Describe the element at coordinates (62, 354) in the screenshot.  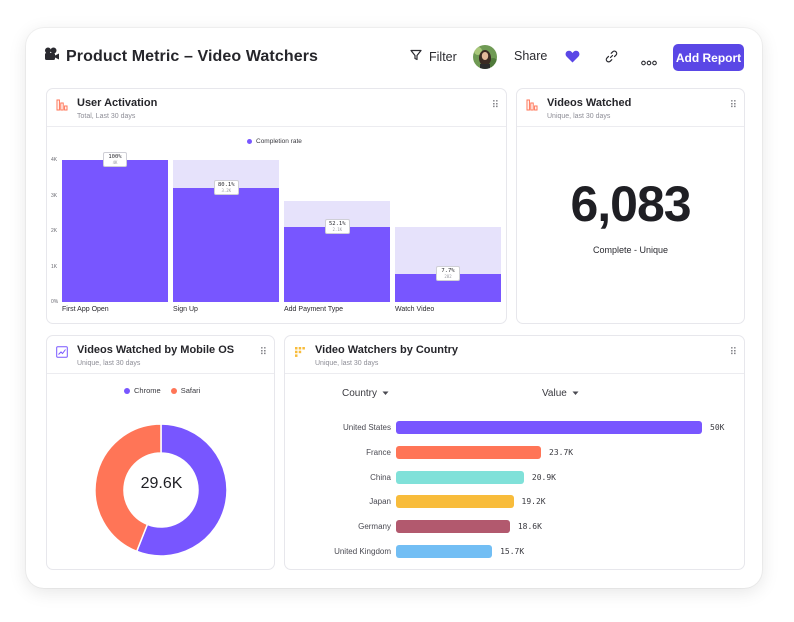
I see `line-chart-icon` at that location.